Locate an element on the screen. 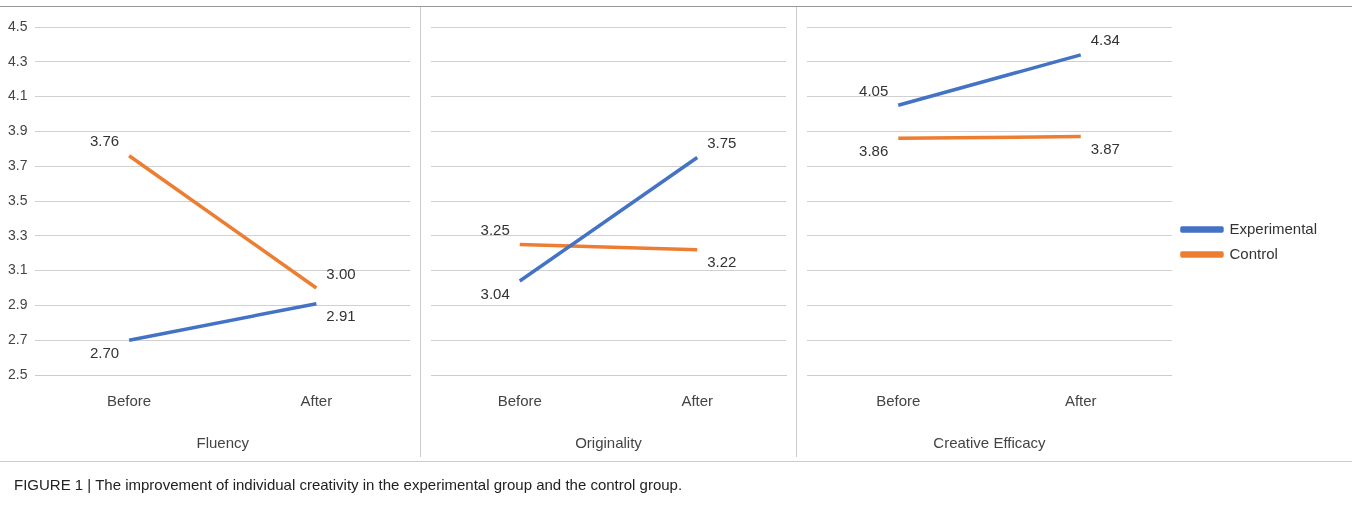 The width and height of the screenshot is (1352, 517). y-tick-label: 3.9 is located at coordinates (17, 130).